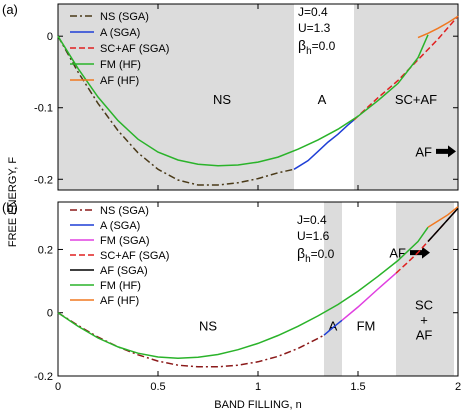 Image resolution: width=463 pixels, height=412 pixels. Describe the element at coordinates (458, 387) in the screenshot. I see `x-tick-label: 2` at that location.